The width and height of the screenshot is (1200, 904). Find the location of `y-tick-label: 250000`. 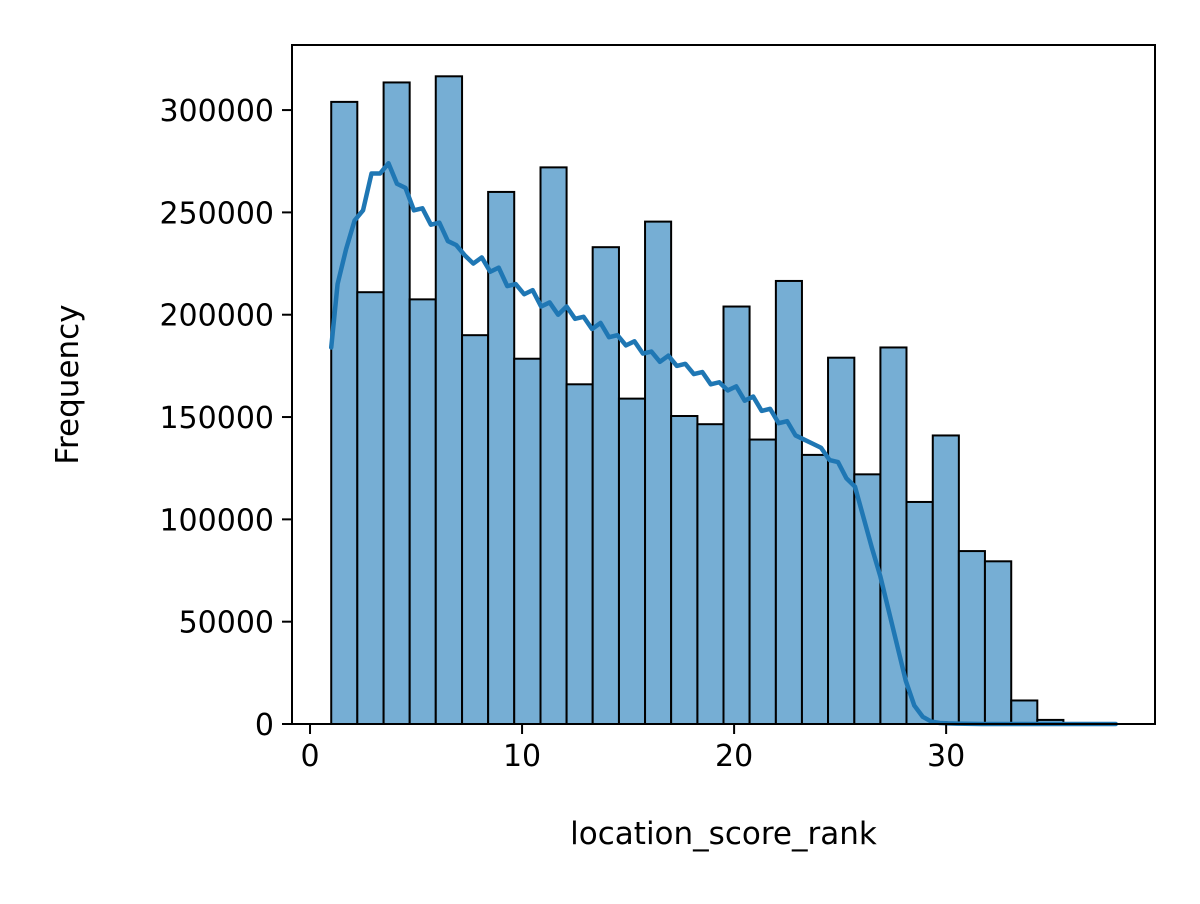

y-tick-label: 250000 is located at coordinates (216, 213).